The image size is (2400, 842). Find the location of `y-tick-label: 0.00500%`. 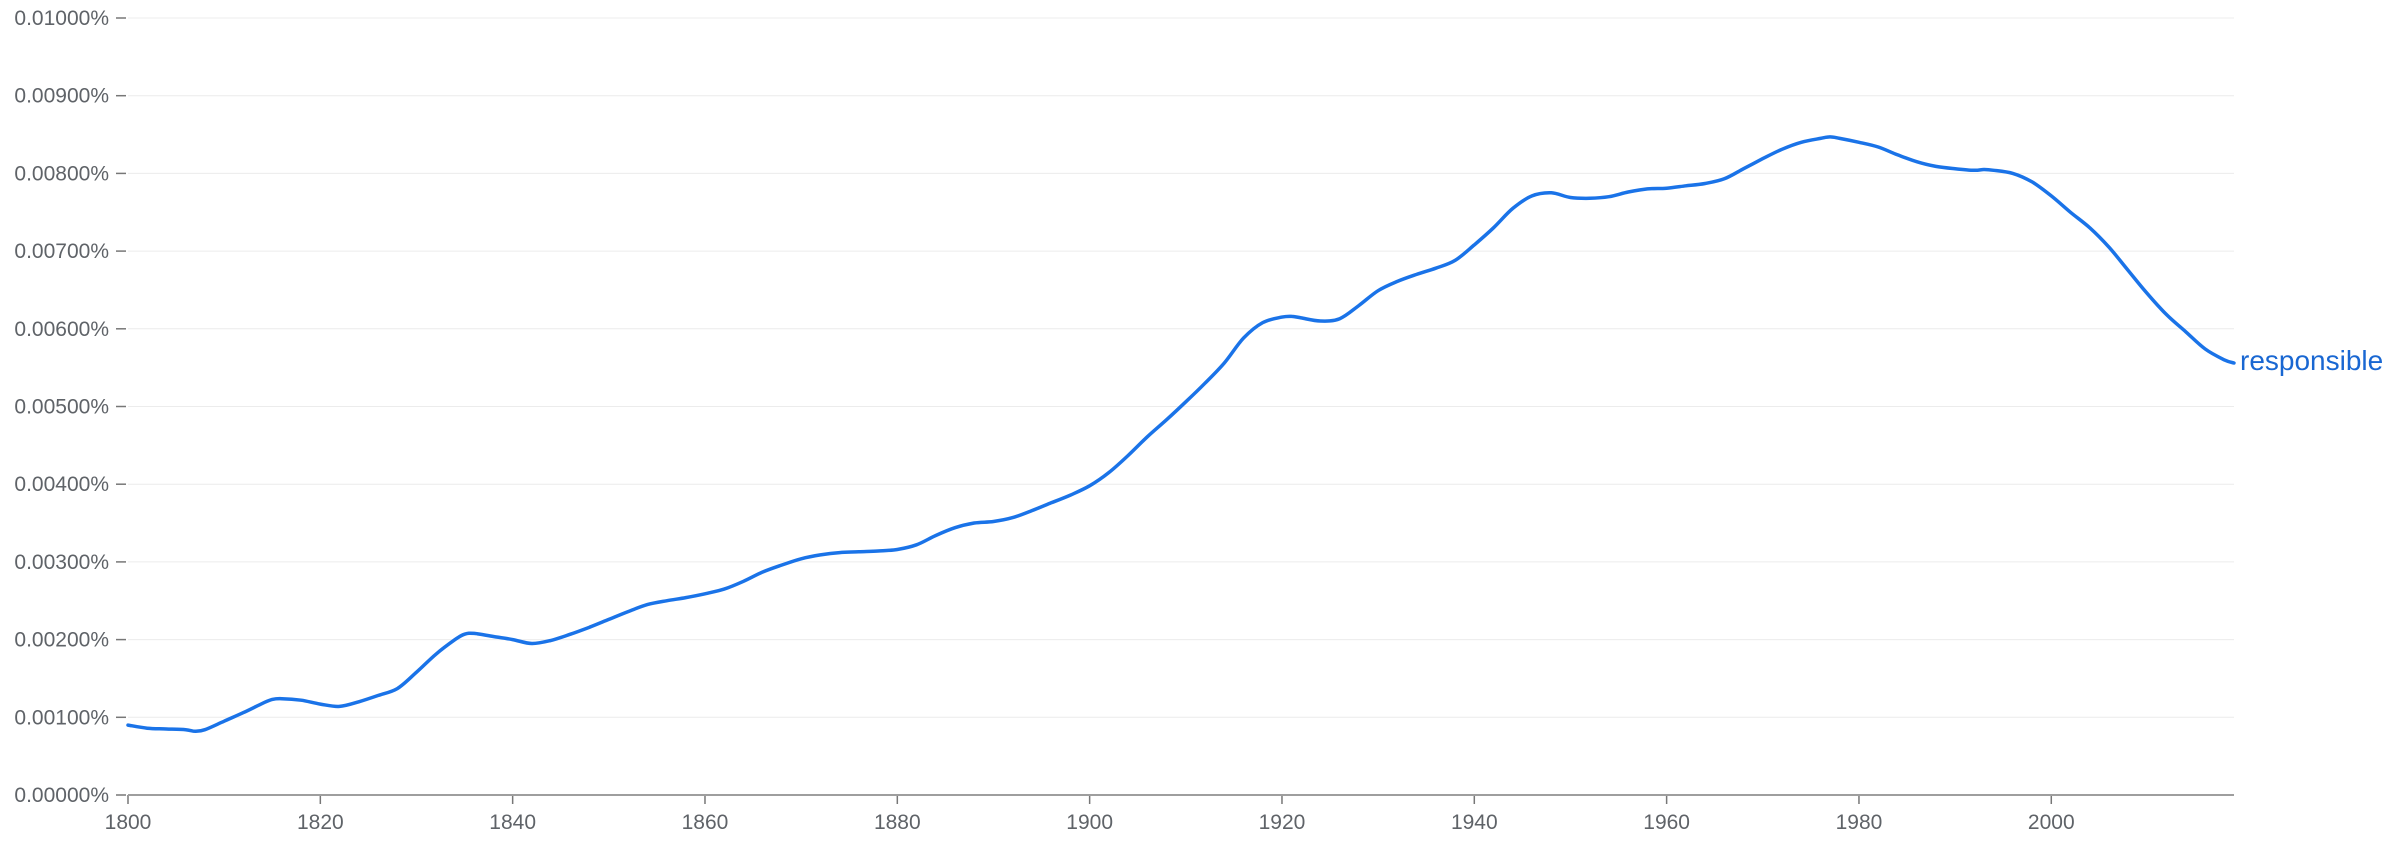

y-tick-label: 0.00500% is located at coordinates (61, 407).